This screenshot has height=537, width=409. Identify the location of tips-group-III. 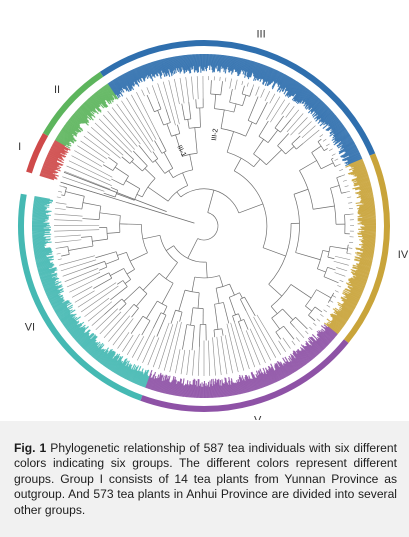
(235, 110).